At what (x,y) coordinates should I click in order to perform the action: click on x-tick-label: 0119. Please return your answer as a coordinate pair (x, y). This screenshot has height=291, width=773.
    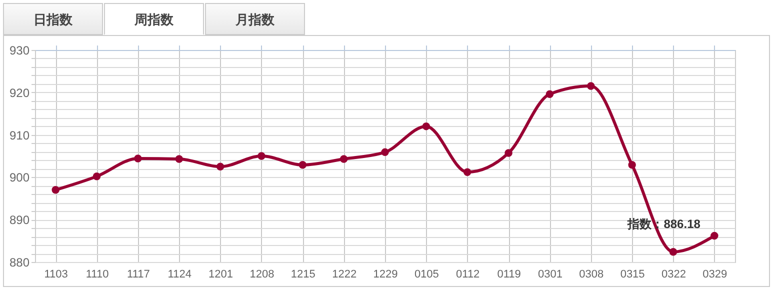
    Looking at the image, I should click on (509, 274).